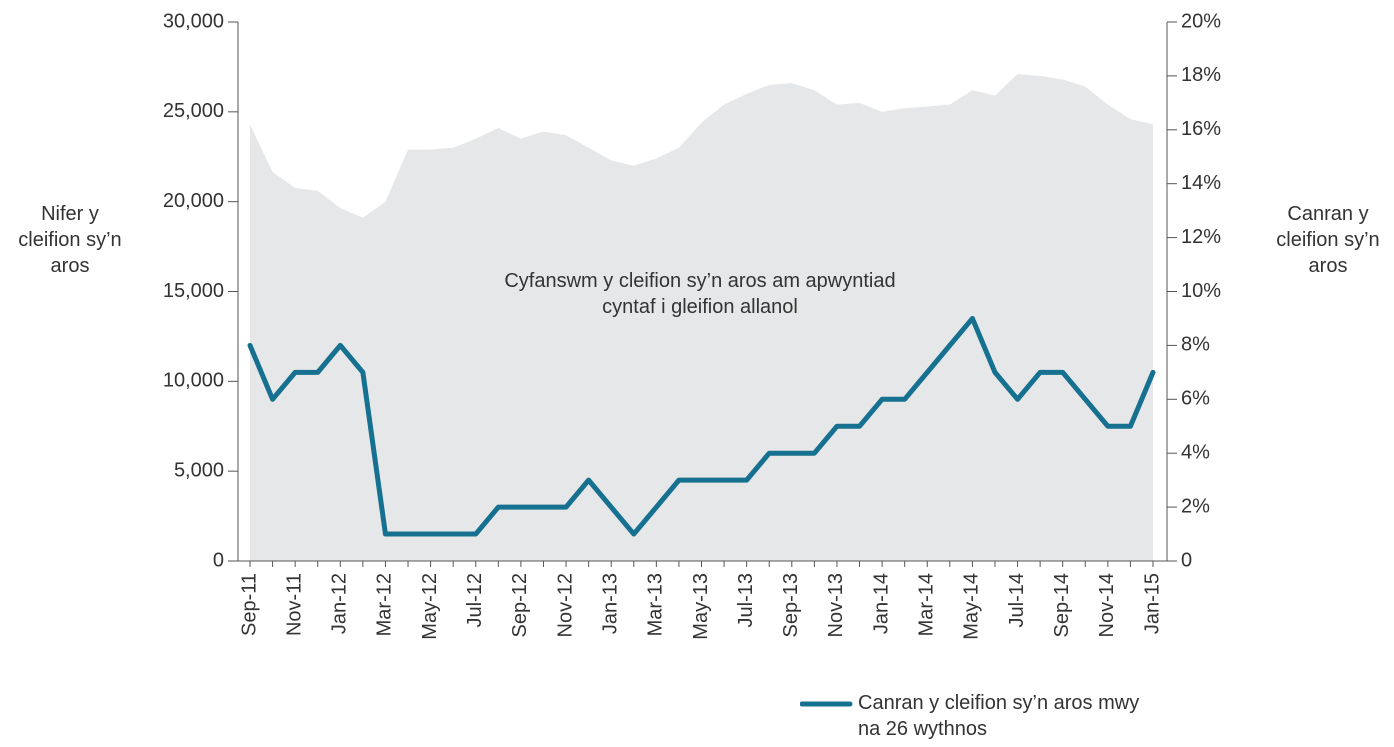  I want to click on y-tick-label: 5,000, so click(199, 470).